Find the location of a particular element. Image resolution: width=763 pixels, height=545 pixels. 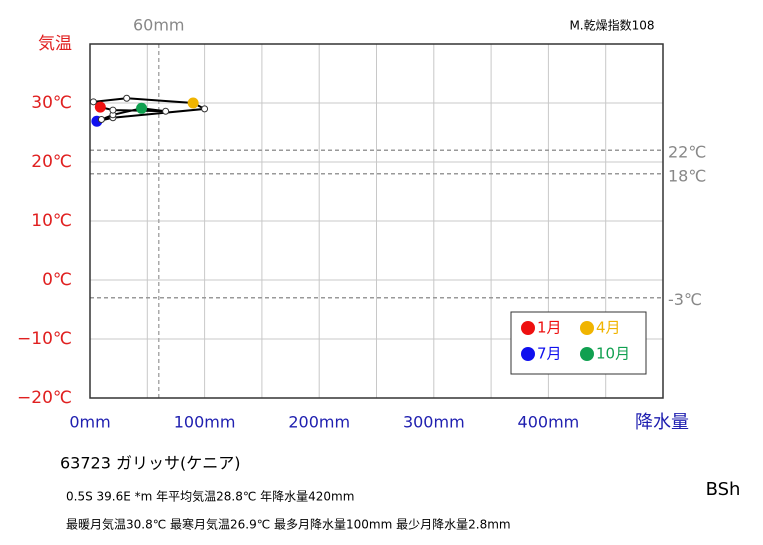

x-tick-label: 100mm is located at coordinates (205, 422).